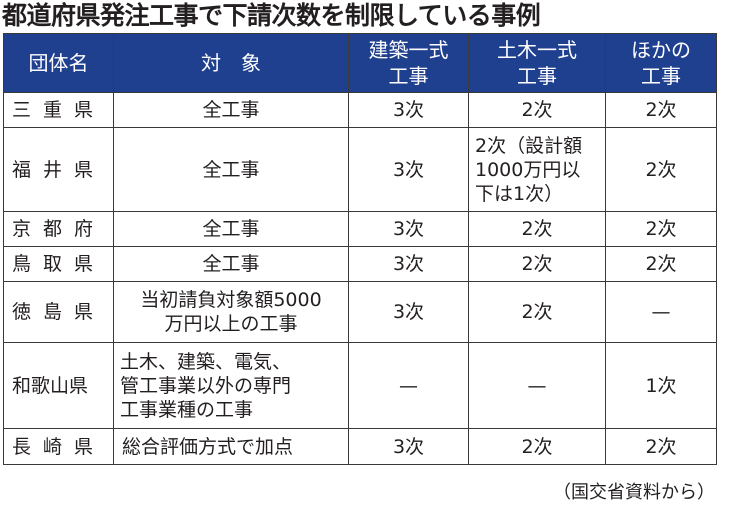 Image resolution: width=729 pixels, height=508 pixels. Describe the element at coordinates (661, 312) in the screenshot. I see `other-cell: —` at that location.